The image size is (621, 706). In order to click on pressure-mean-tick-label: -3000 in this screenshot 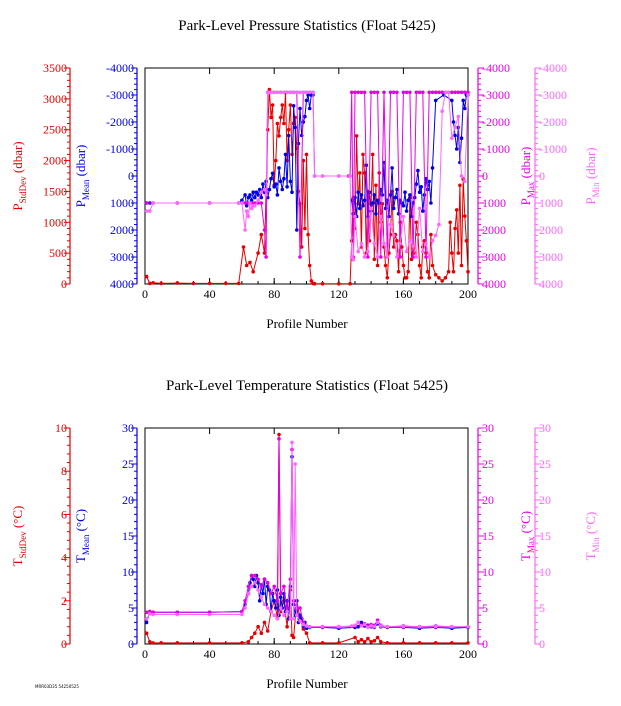, I will do `click(120, 95)`.